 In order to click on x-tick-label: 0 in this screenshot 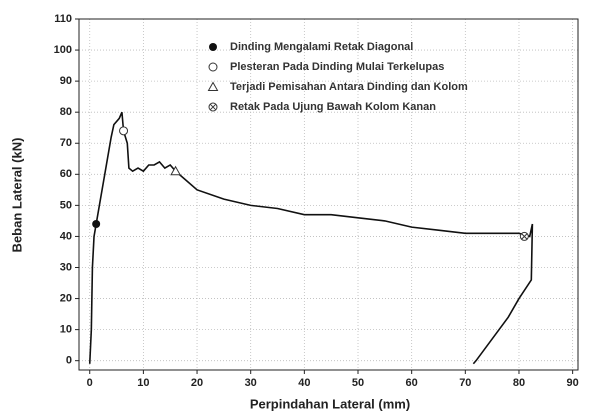, I will do `click(90, 383)`.